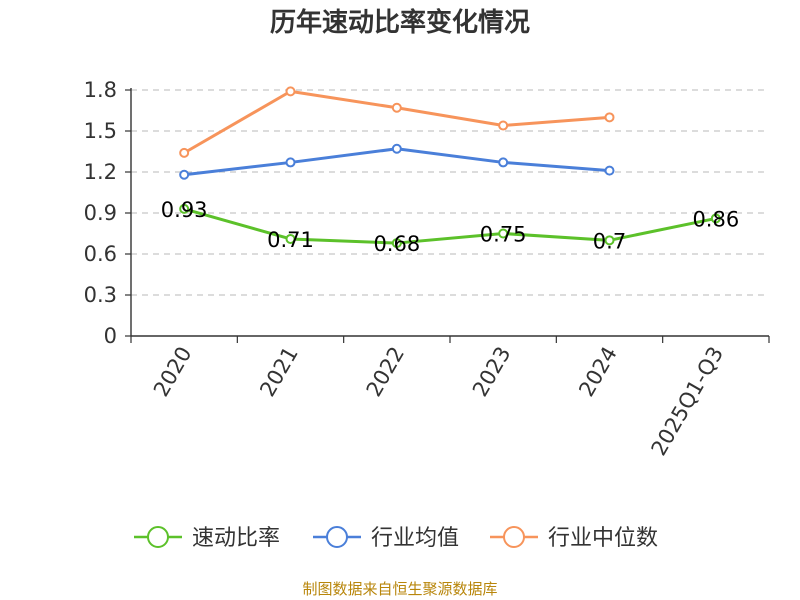  I want to click on y-tick-label: 0.9, so click(100, 213).